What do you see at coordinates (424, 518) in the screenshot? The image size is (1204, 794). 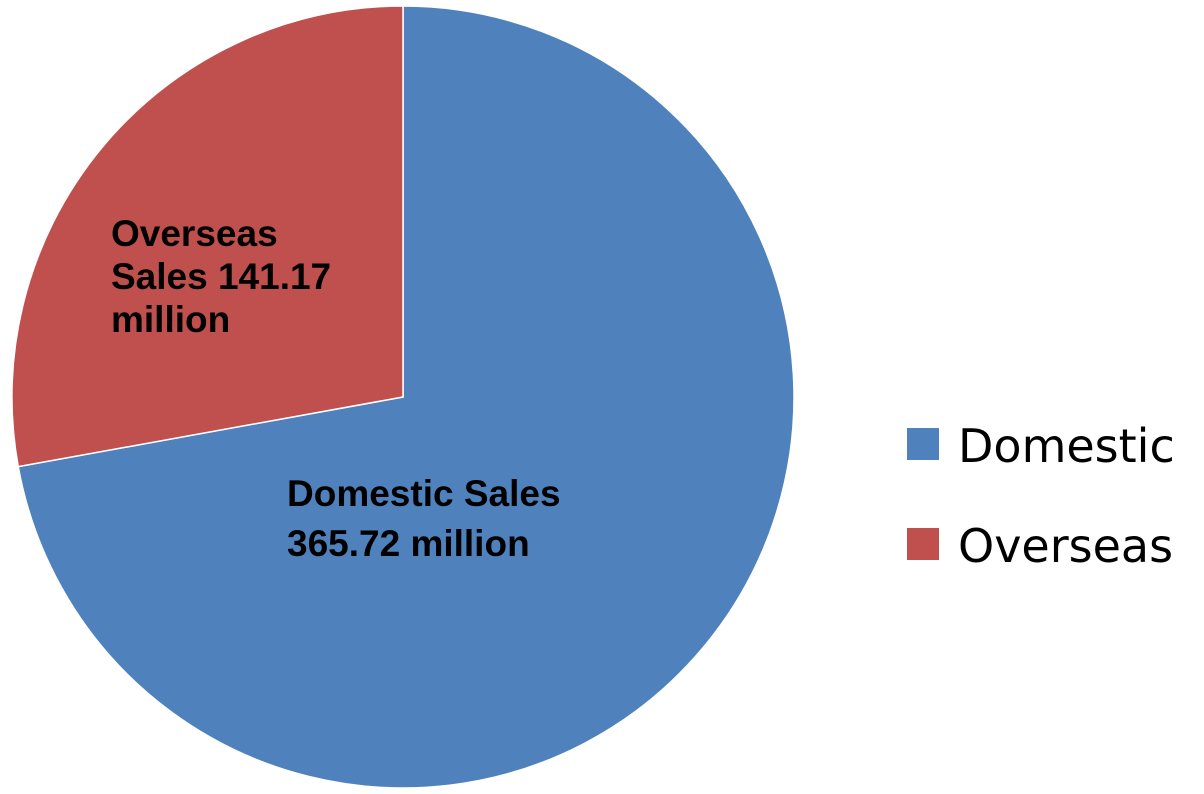 I see `data-label-domestic: Domestic Sales 365.72 million` at bounding box center [424, 518].